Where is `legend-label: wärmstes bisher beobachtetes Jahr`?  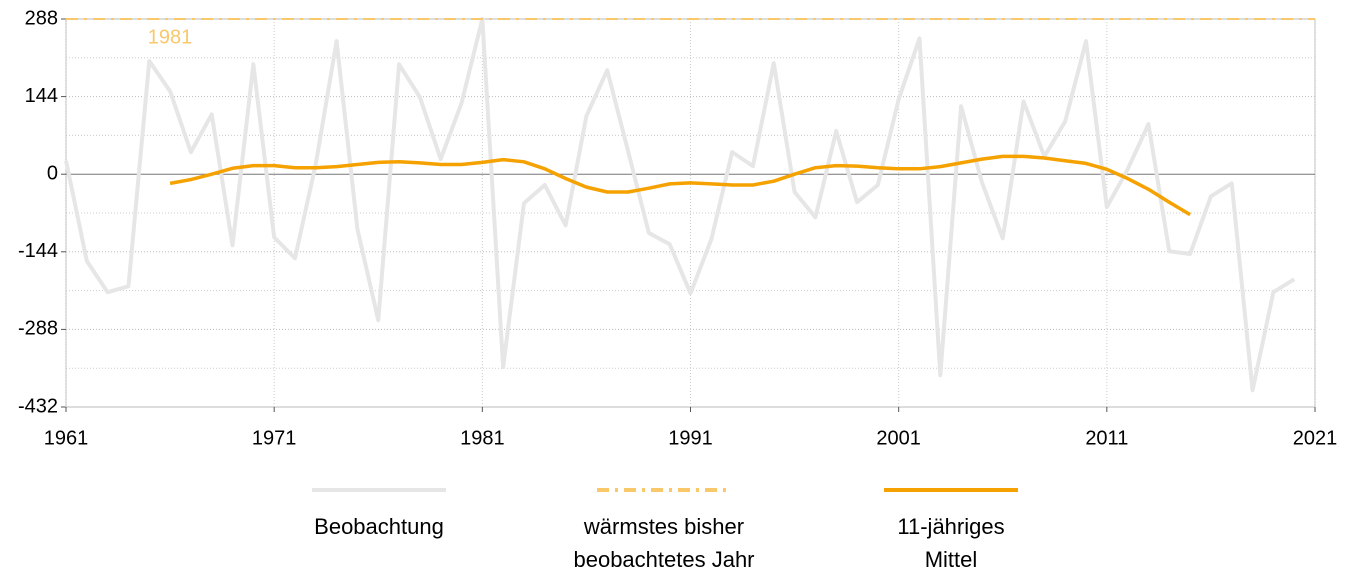 legend-label: wärmstes bisher beobachtetes Jahr is located at coordinates (664, 543).